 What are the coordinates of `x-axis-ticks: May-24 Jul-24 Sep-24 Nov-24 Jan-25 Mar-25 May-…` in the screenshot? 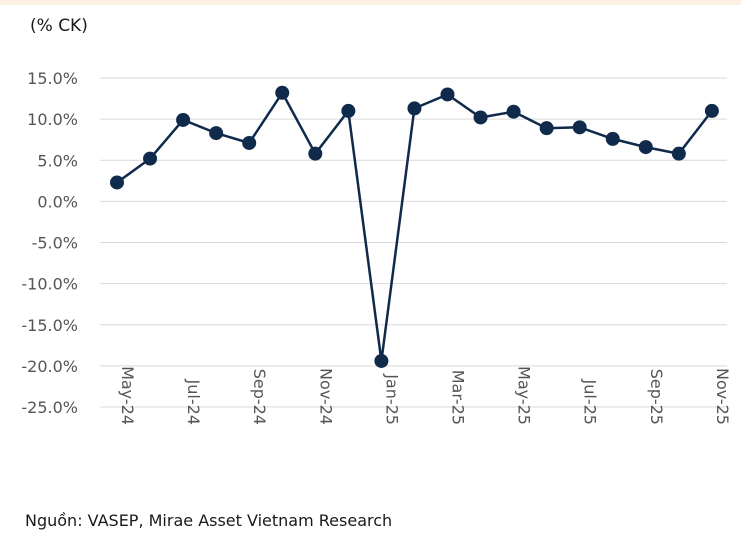 It's located at (425, 395).